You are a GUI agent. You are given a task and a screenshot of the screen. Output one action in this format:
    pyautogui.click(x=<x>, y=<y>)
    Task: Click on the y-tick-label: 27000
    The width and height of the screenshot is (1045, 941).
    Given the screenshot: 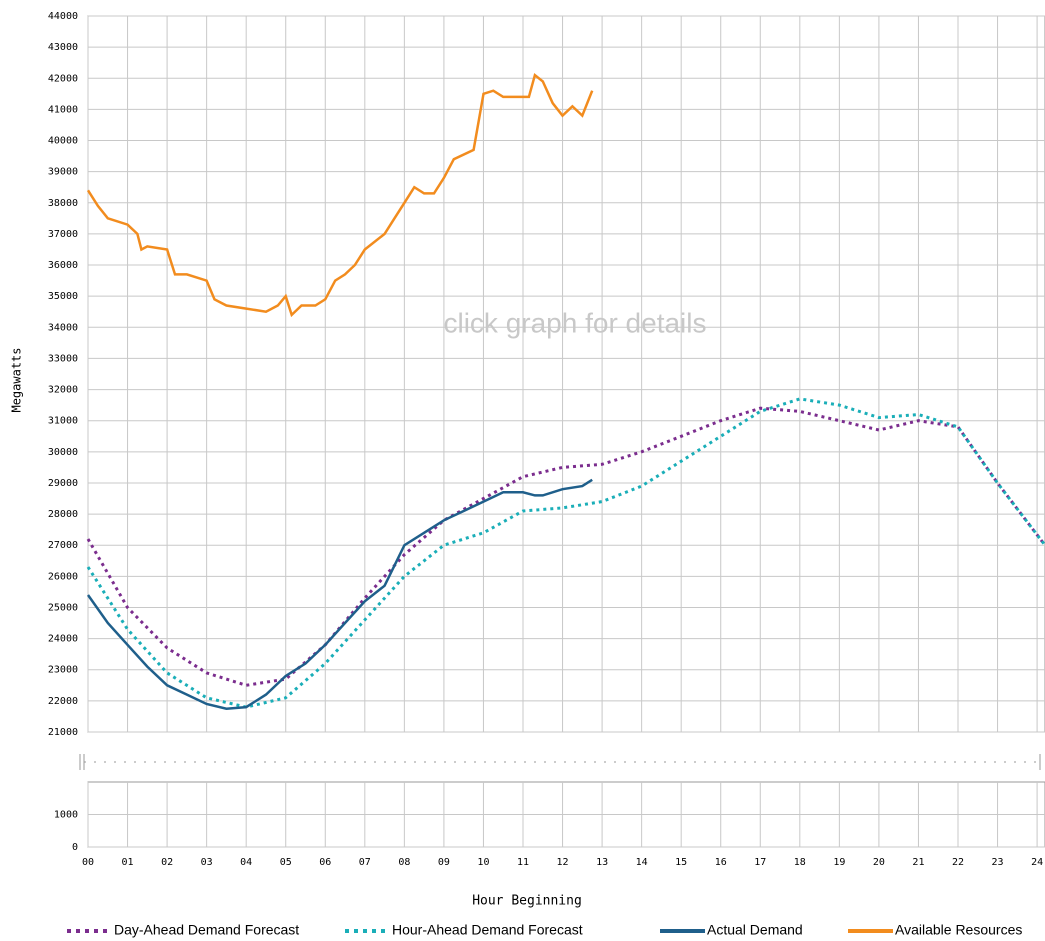 What is the action you would take?
    pyautogui.click(x=63, y=545)
    